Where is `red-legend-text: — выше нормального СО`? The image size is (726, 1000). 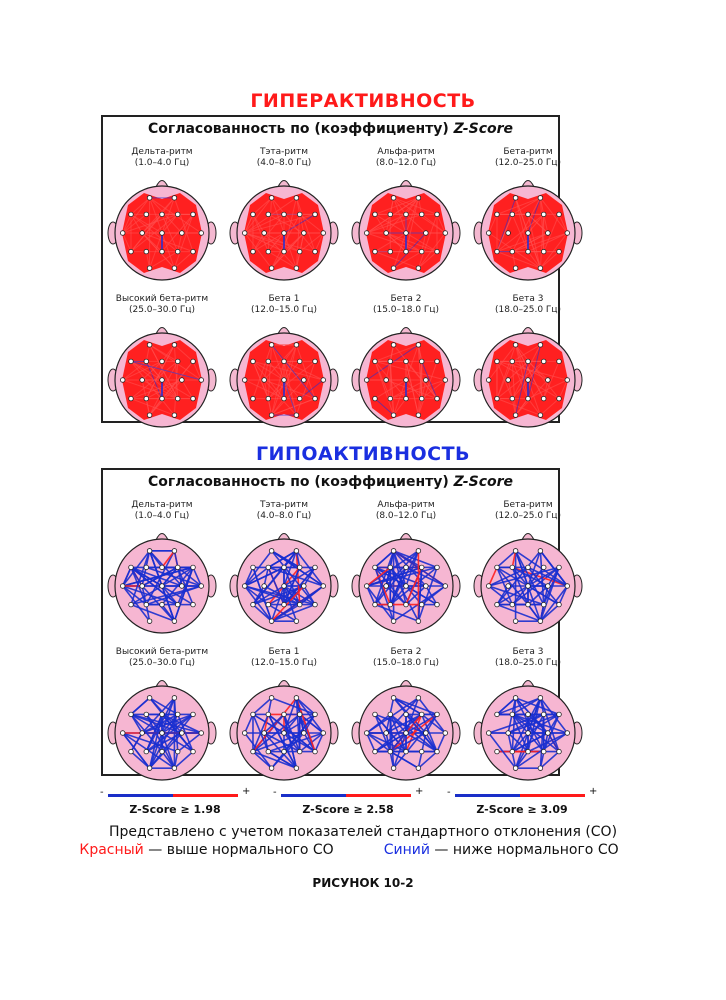 red-legend-text: — выше нормального СО is located at coordinates (238, 850).